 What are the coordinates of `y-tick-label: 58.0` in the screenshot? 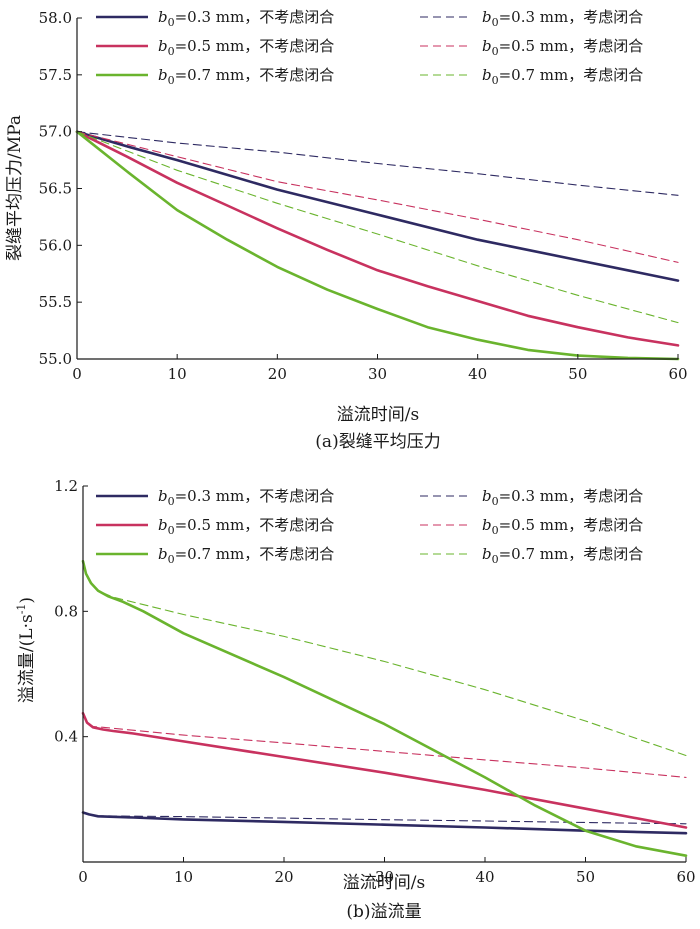 It's located at (55, 18).